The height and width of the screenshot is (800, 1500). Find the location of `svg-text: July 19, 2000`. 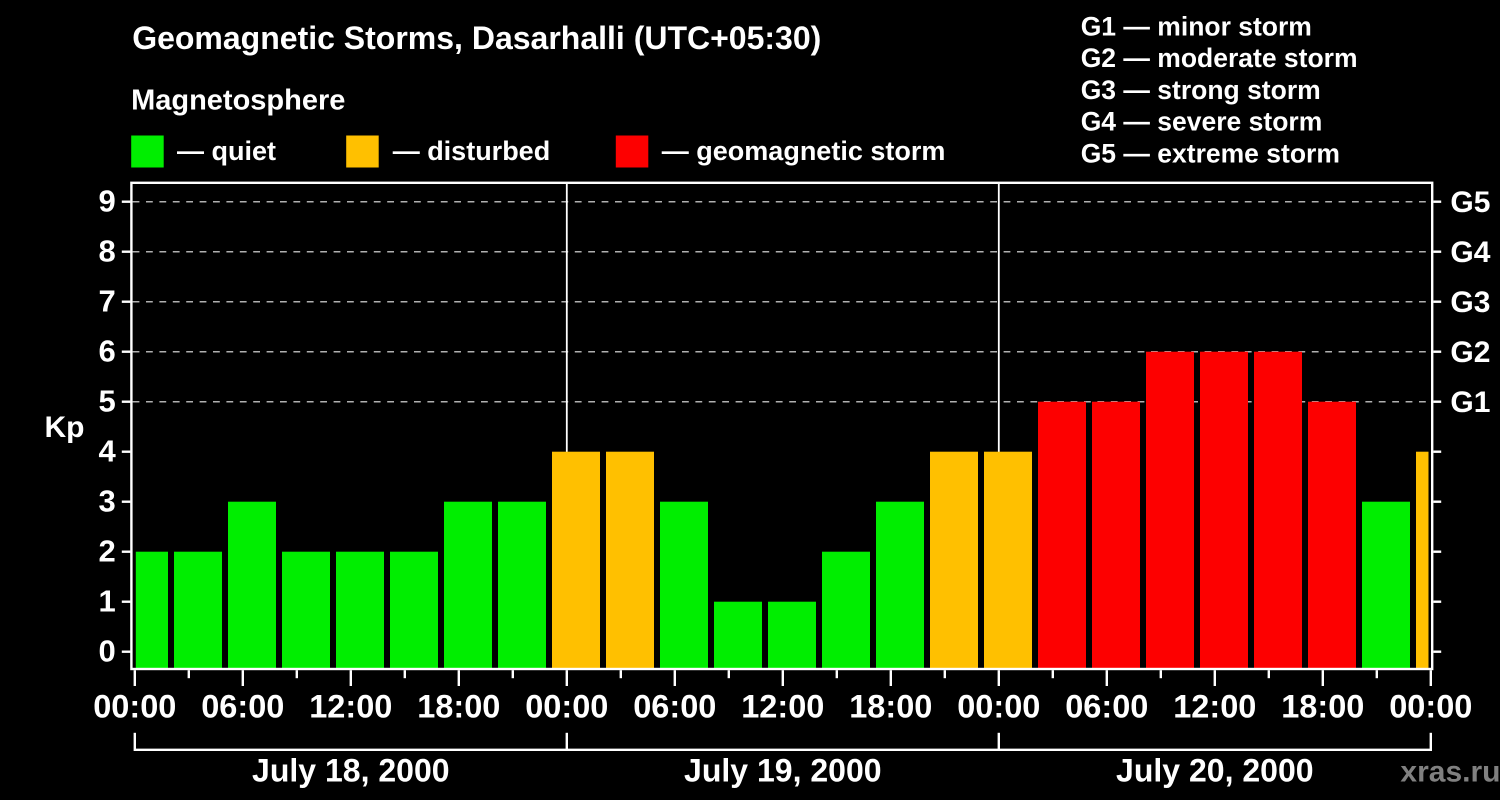

svg-text: July 19, 2000 is located at coordinates (782, 771).